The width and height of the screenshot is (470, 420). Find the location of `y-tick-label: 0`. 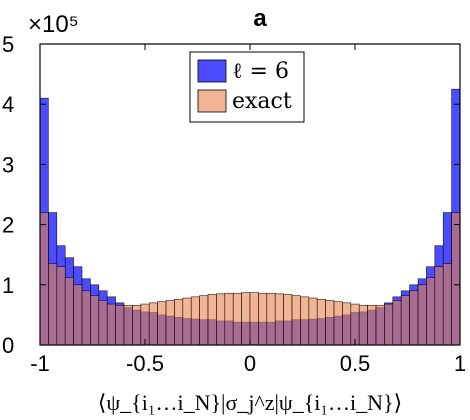

y-tick-label: 0 is located at coordinates (8, 345).